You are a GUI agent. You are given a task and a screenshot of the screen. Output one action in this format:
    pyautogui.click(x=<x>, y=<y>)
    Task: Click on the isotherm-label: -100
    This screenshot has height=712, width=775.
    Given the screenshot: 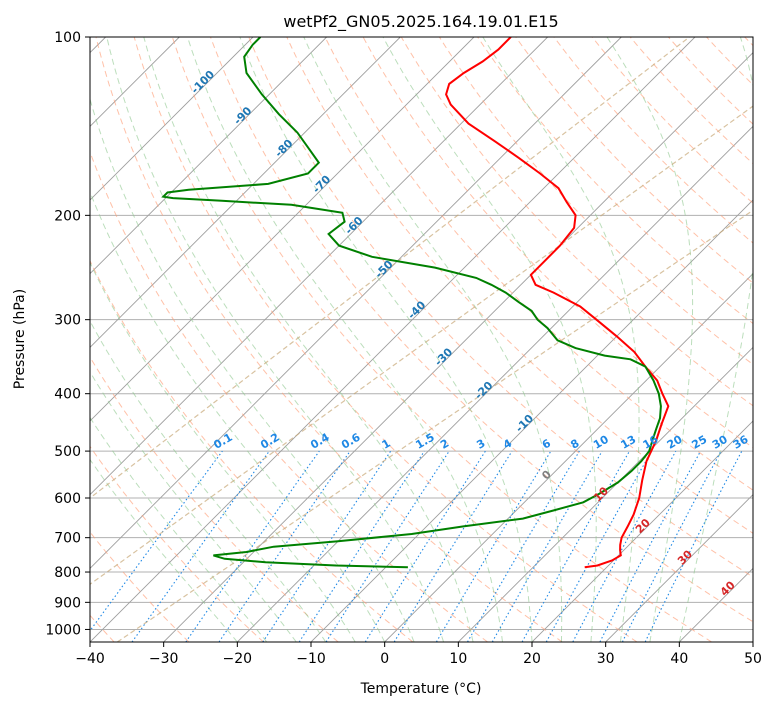 What is the action you would take?
    pyautogui.click(x=203, y=82)
    